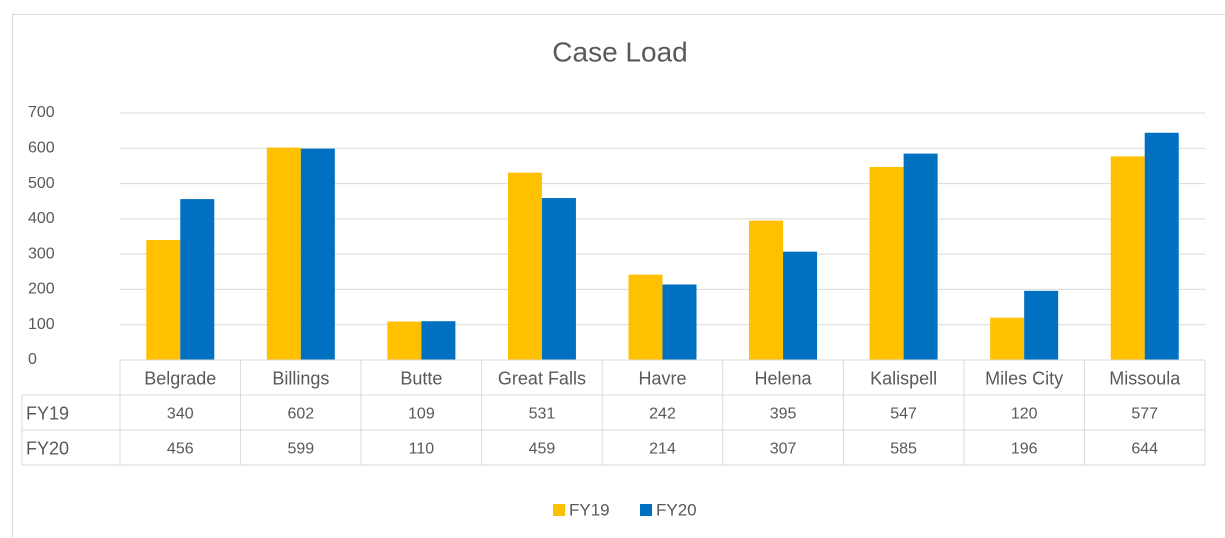  I want to click on table-cell: 242, so click(662, 414).